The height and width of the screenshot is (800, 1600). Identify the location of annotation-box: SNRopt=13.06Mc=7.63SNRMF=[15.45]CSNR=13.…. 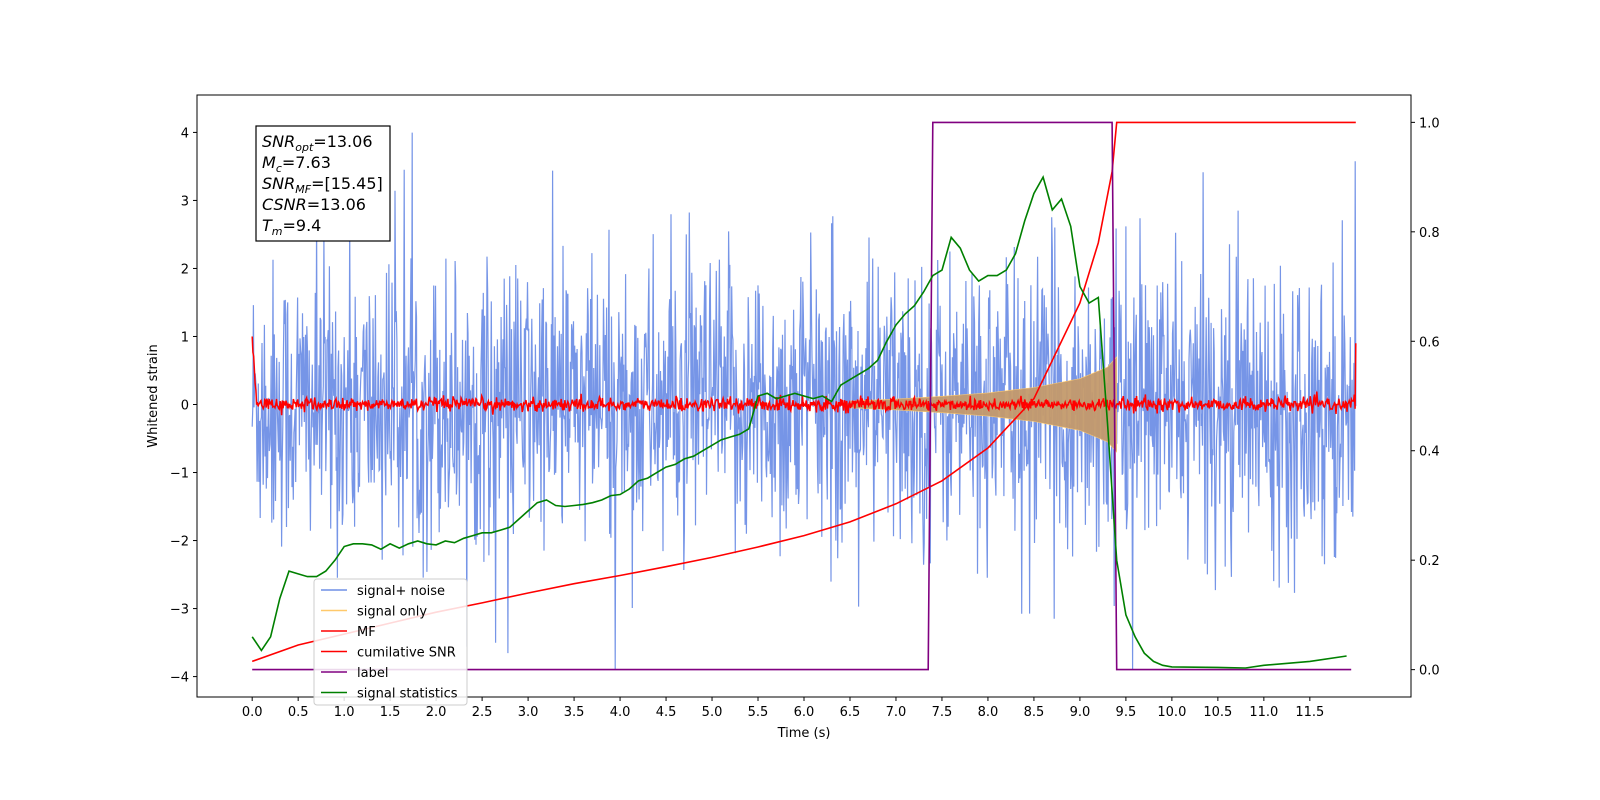
(323, 183).